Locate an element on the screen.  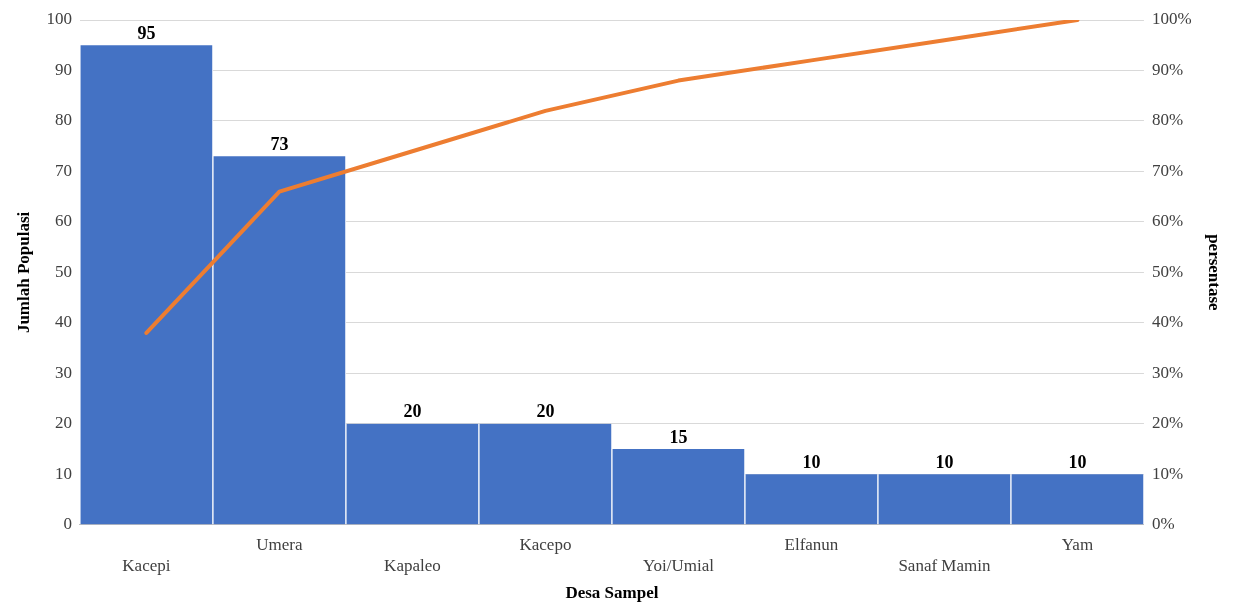
y2-tick-label: 100% is located at coordinates (1171, 19).